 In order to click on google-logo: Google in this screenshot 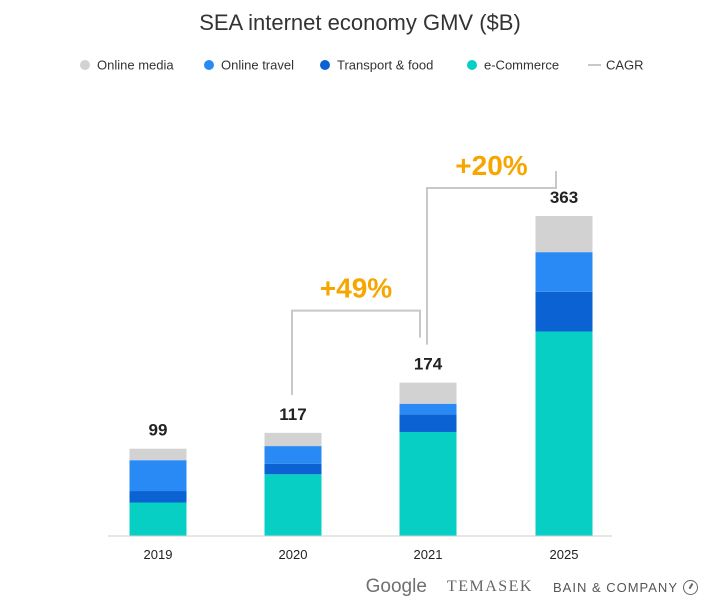, I will do `click(396, 586)`.